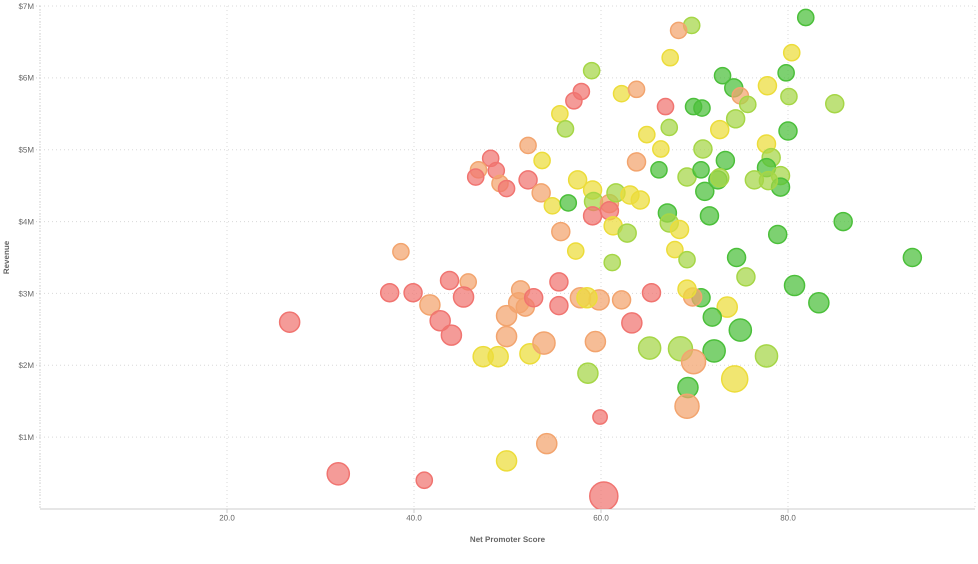  I want to click on x-tick-label: 20.0, so click(227, 518).